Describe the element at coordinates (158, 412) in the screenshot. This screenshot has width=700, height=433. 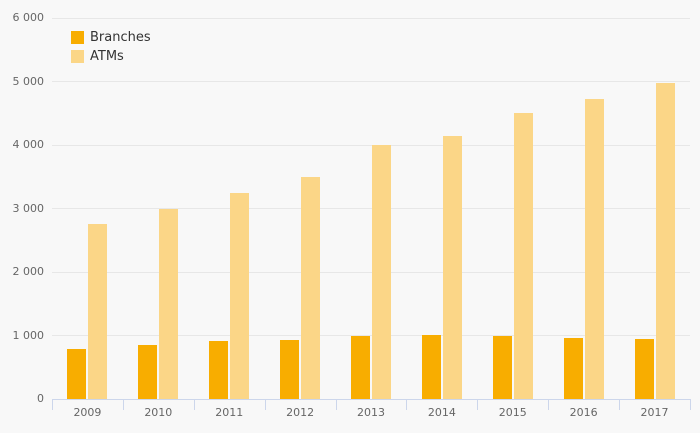
I see `x-axis-label: 2010` at that location.